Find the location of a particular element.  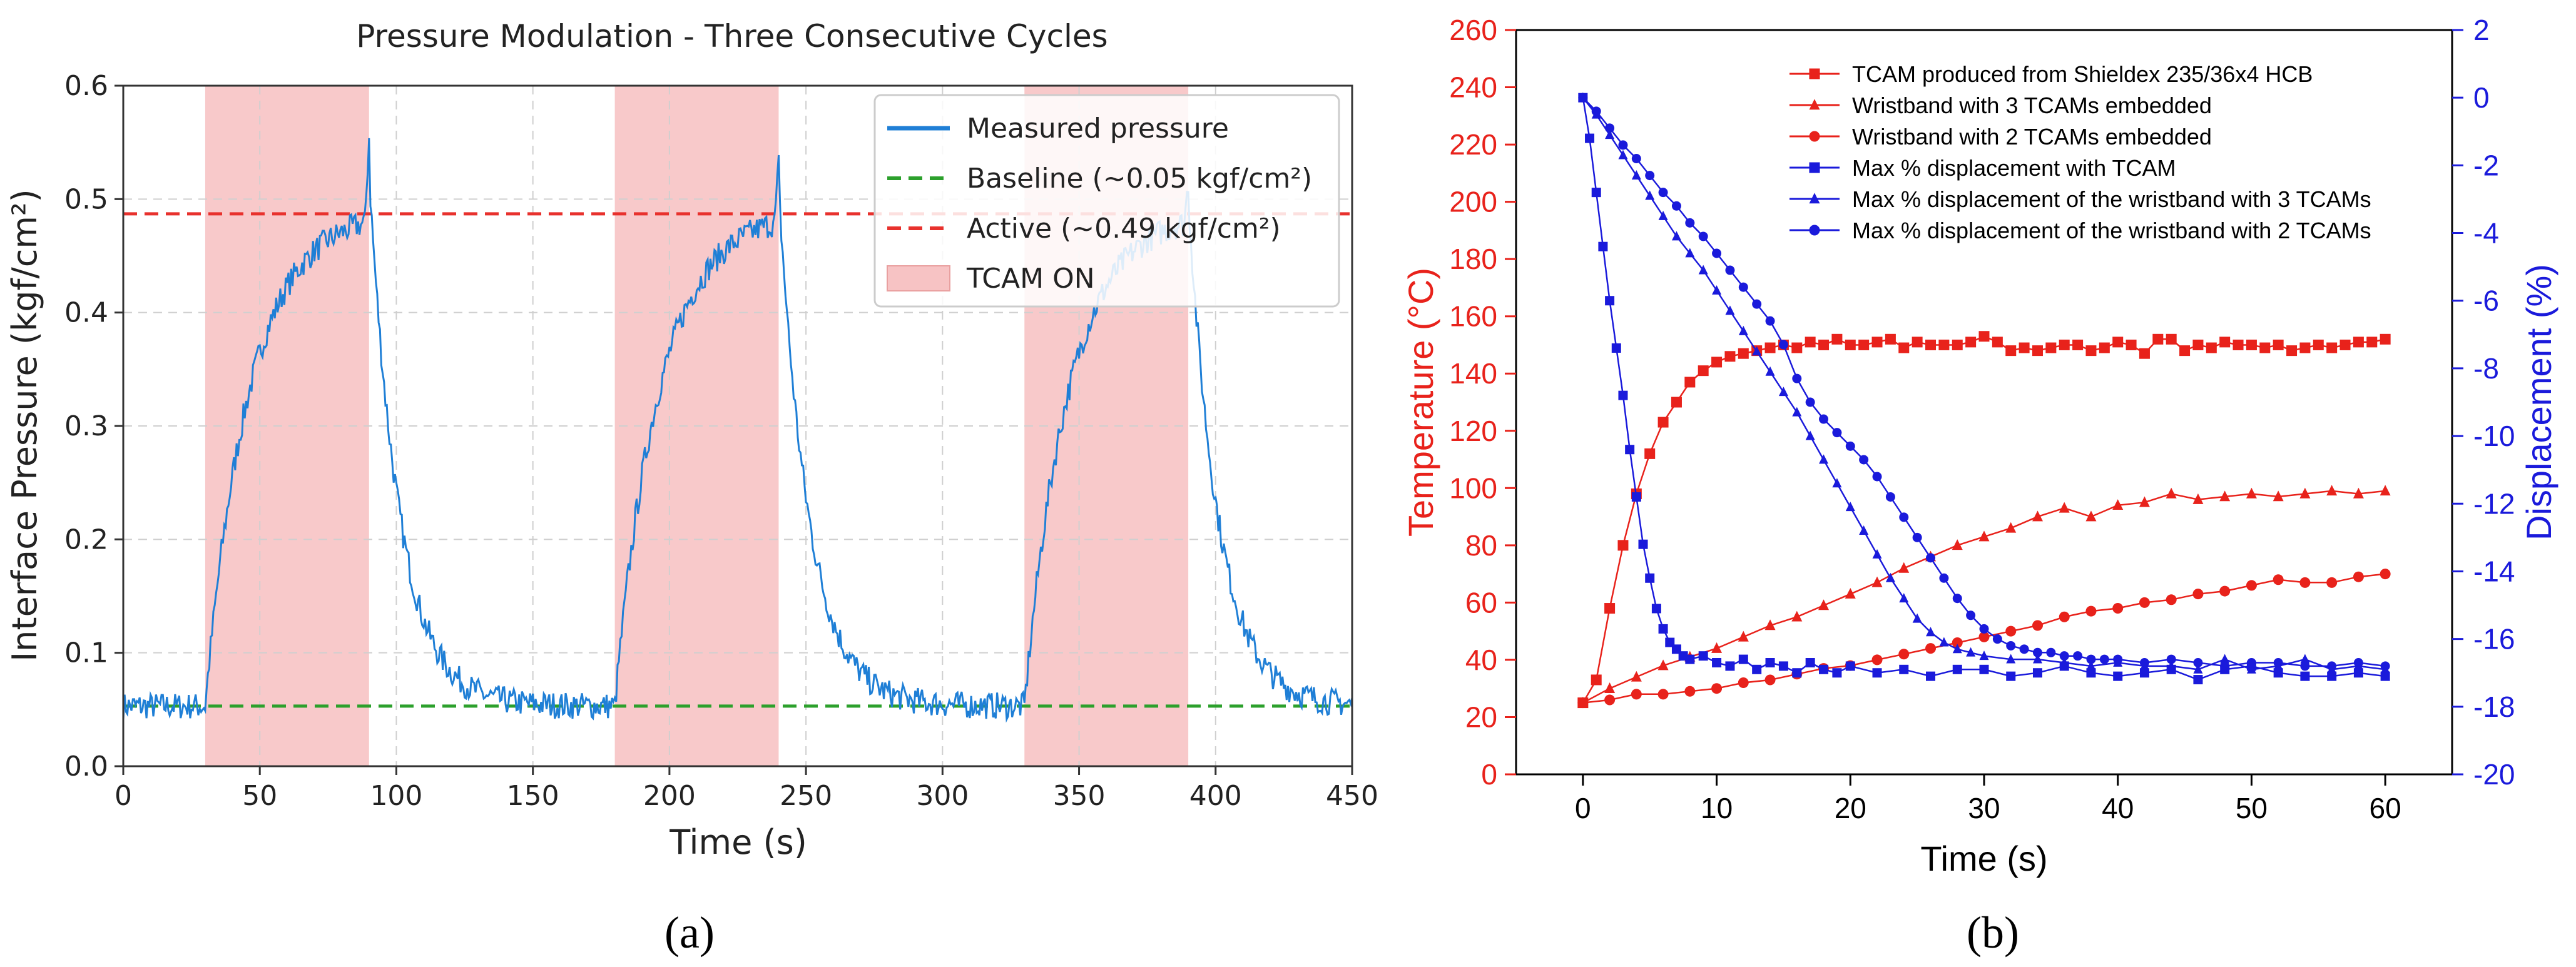

x-tick-label: 400 is located at coordinates (1215, 796).